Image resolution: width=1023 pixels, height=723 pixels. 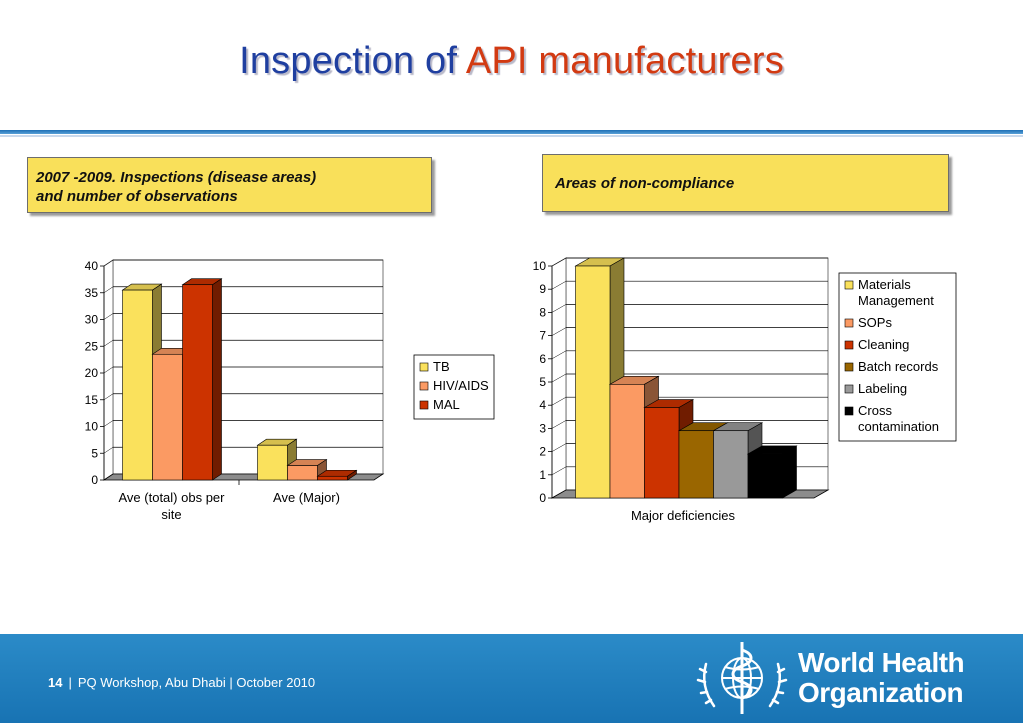 What do you see at coordinates (742, 678) in the screenshot?
I see `who-emblem-icon` at bounding box center [742, 678].